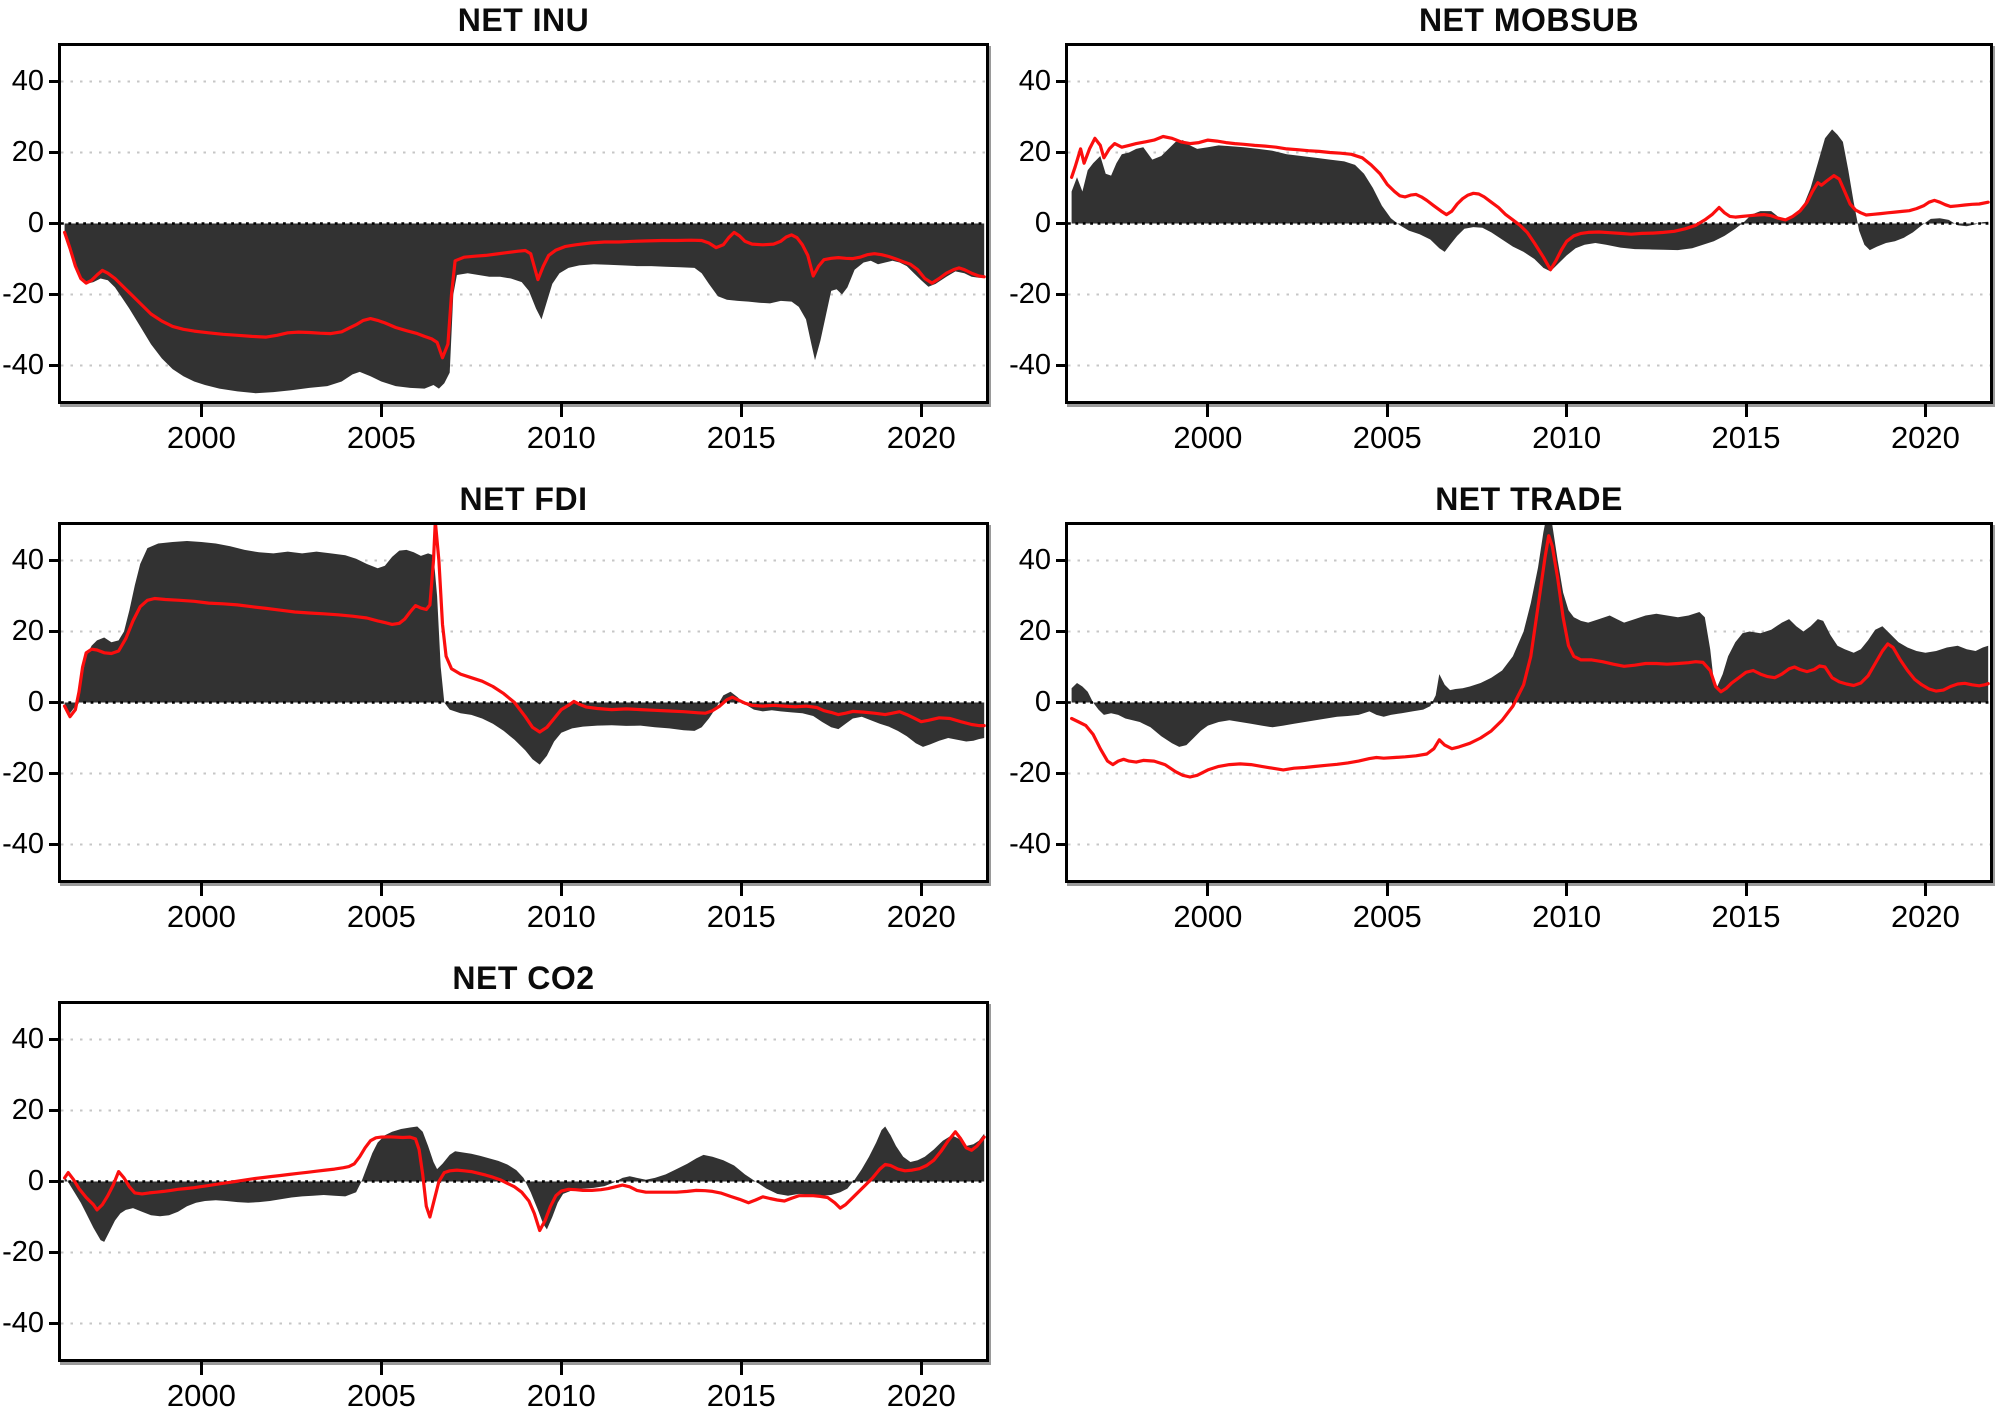 The height and width of the screenshot is (1418, 2000). I want to click on chart-title: NET CO2, so click(523, 978).